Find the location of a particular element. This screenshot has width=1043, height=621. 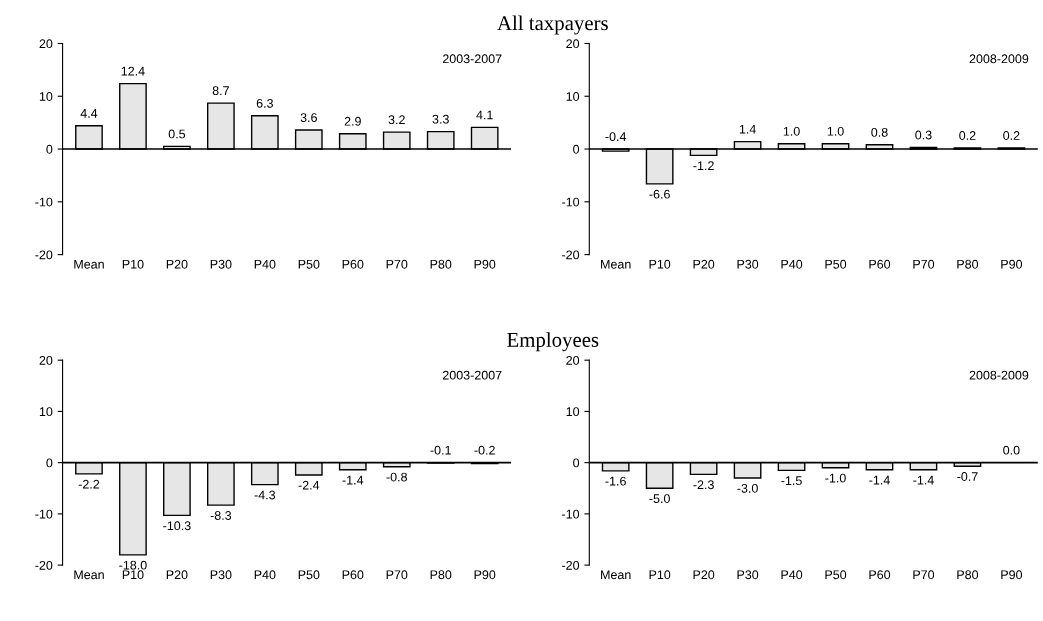

data-label: -1.6 is located at coordinates (615, 481).